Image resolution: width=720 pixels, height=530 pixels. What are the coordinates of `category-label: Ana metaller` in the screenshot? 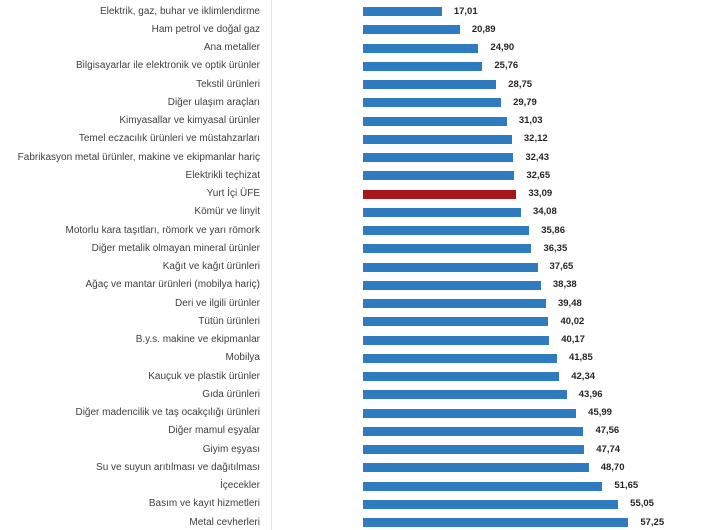 It's located at (231, 47).